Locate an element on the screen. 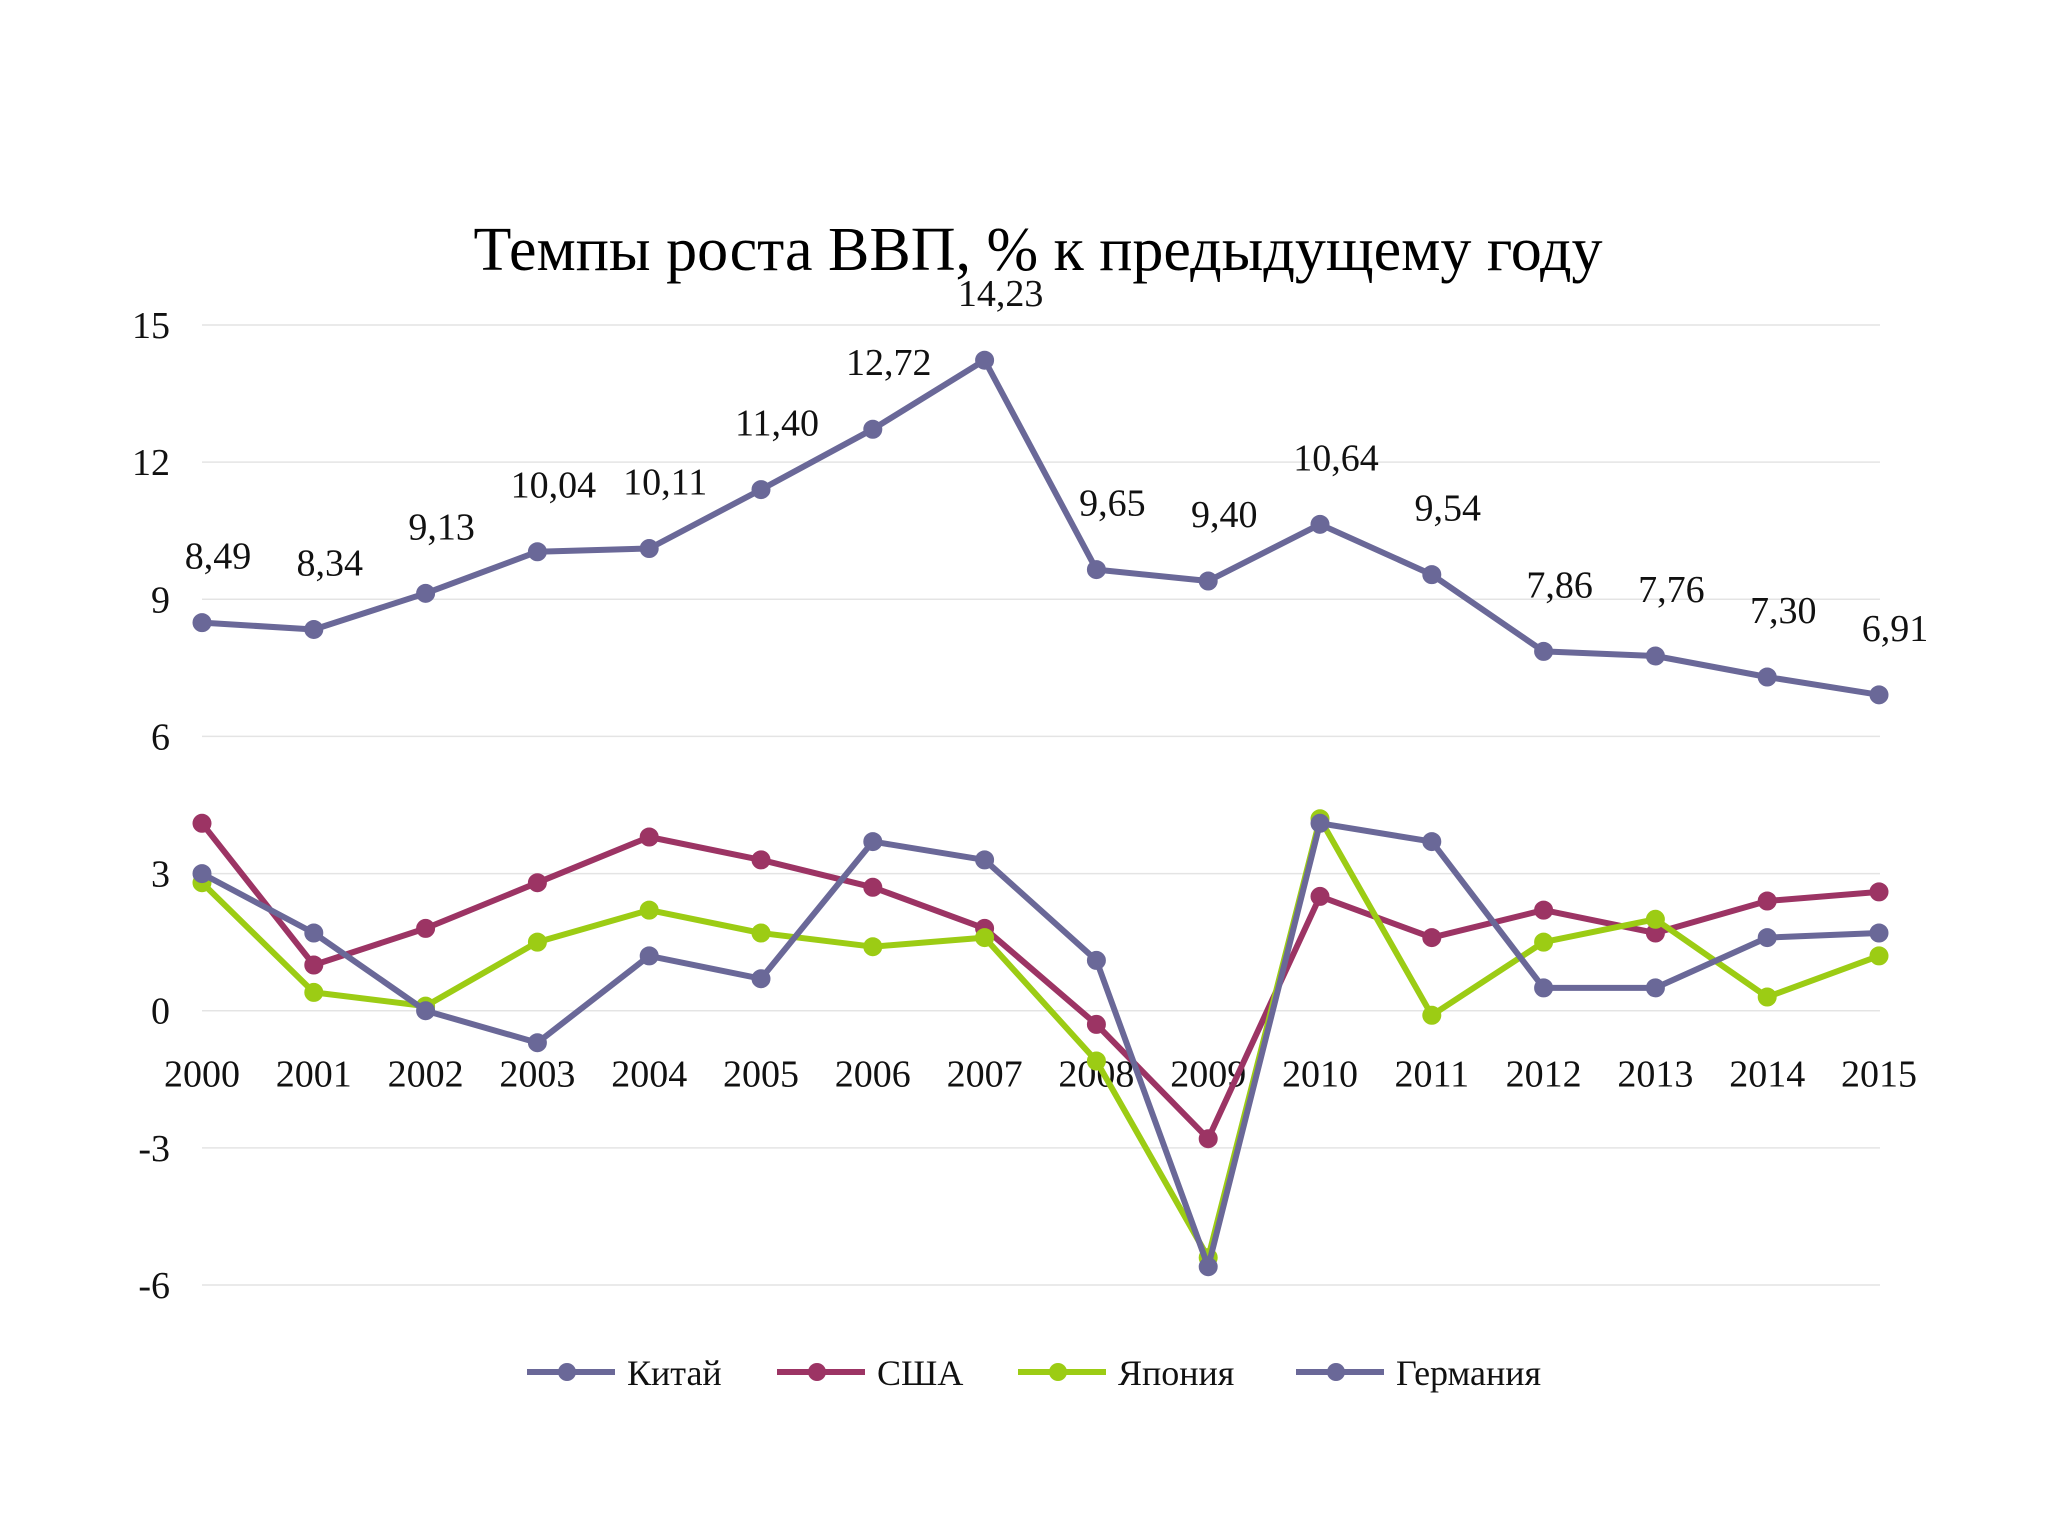 This screenshot has height=1536, width=2048. legend-item: Япония is located at coordinates (1126, 1373).